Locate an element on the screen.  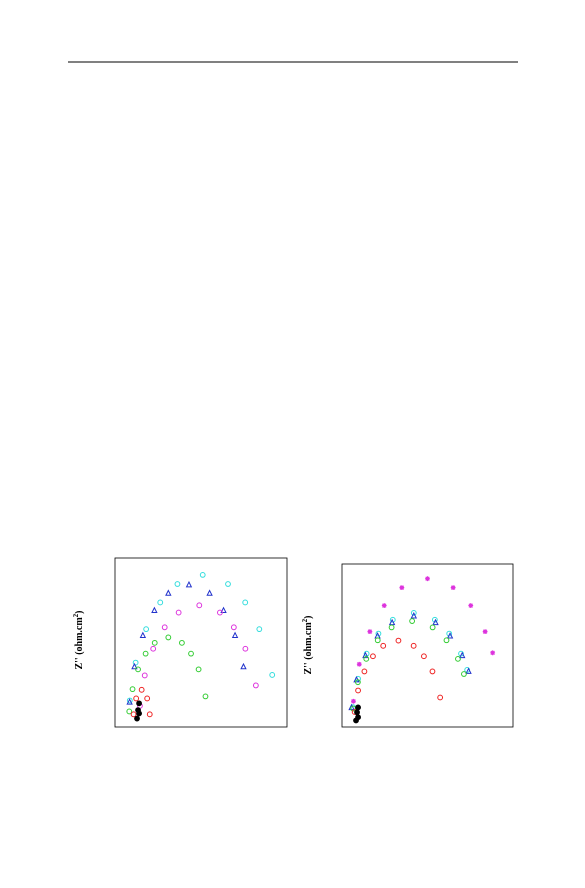
y-axis-label: Z'' (ohm.cm2) is located at coordinates (307, 644).